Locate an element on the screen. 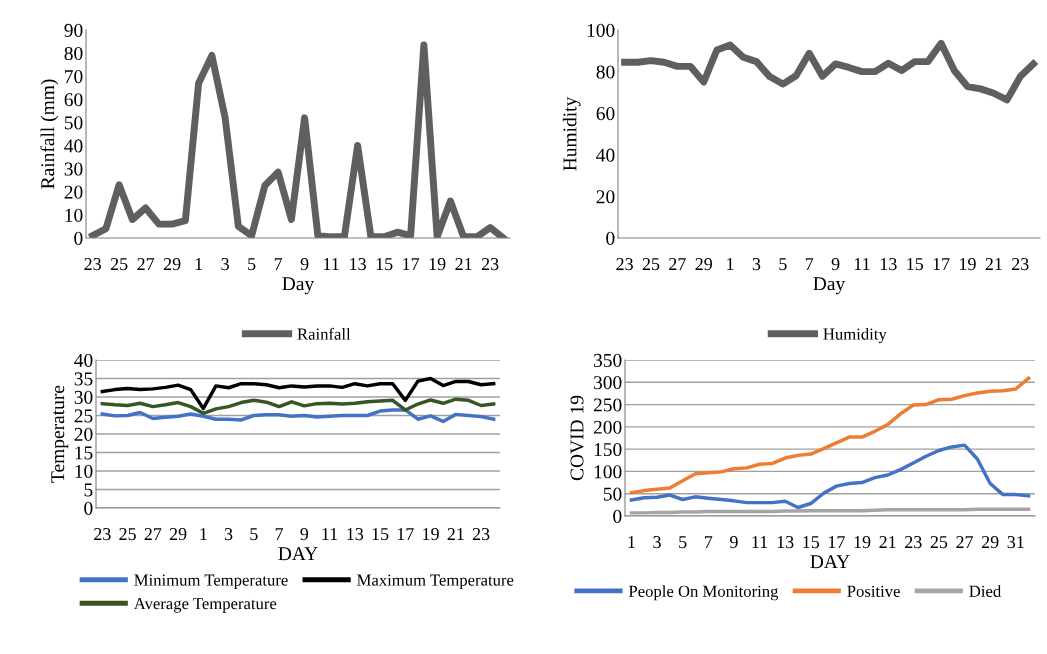 Image resolution: width=1047 pixels, height=654 pixels. y-tick-label: 350 is located at coordinates (607, 360).